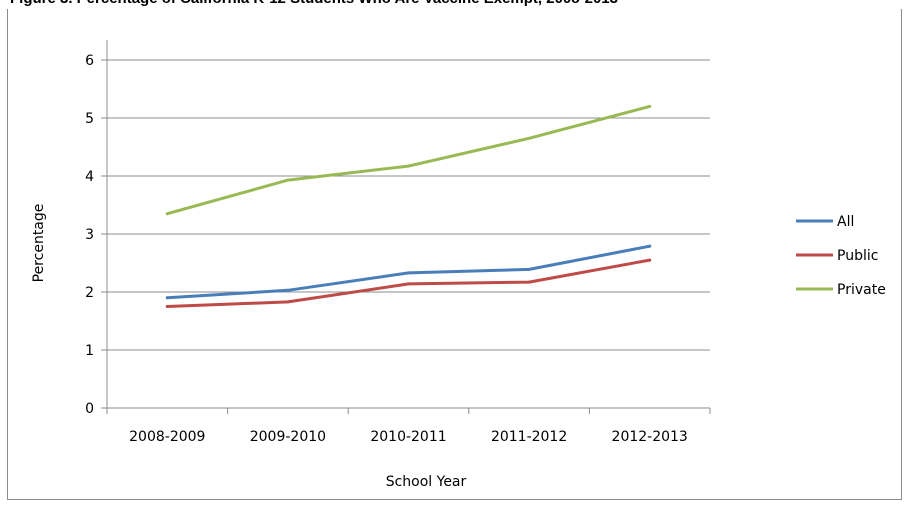 Image resolution: width=911 pixels, height=508 pixels. Describe the element at coordinates (89, 293) in the screenshot. I see `y-tick-label: 2` at that location.